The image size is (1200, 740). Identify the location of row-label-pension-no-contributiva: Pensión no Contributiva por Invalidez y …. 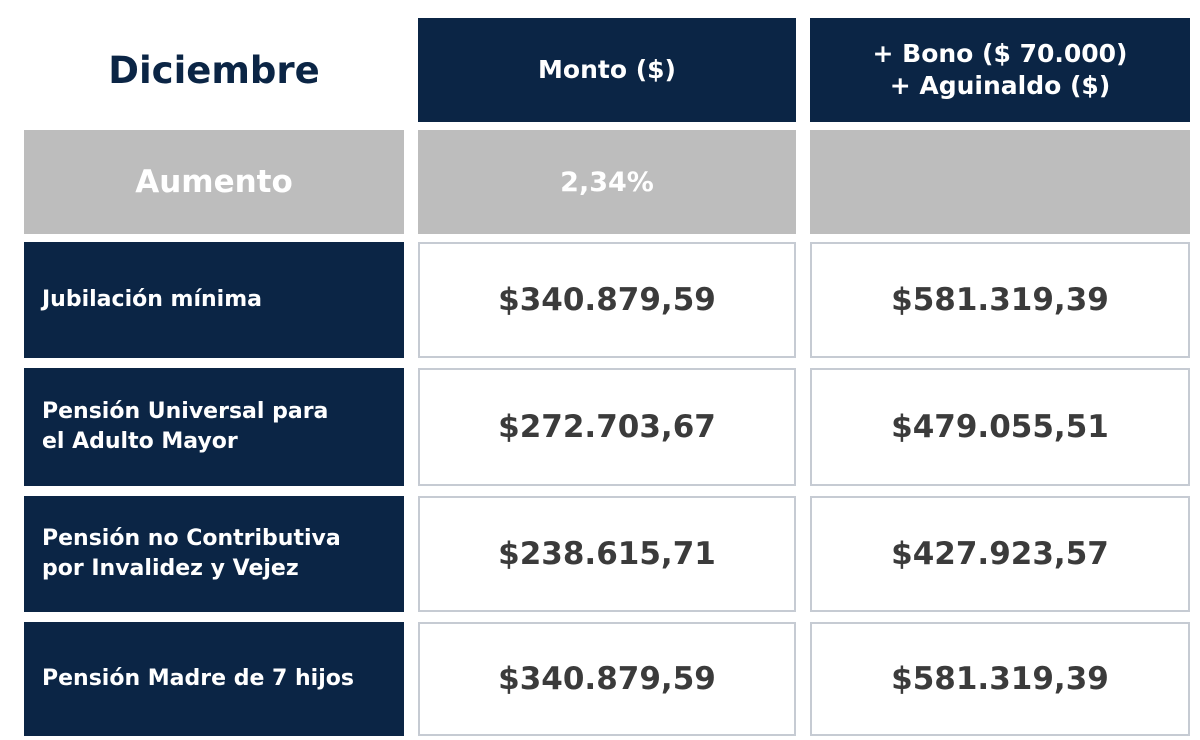
(214, 554).